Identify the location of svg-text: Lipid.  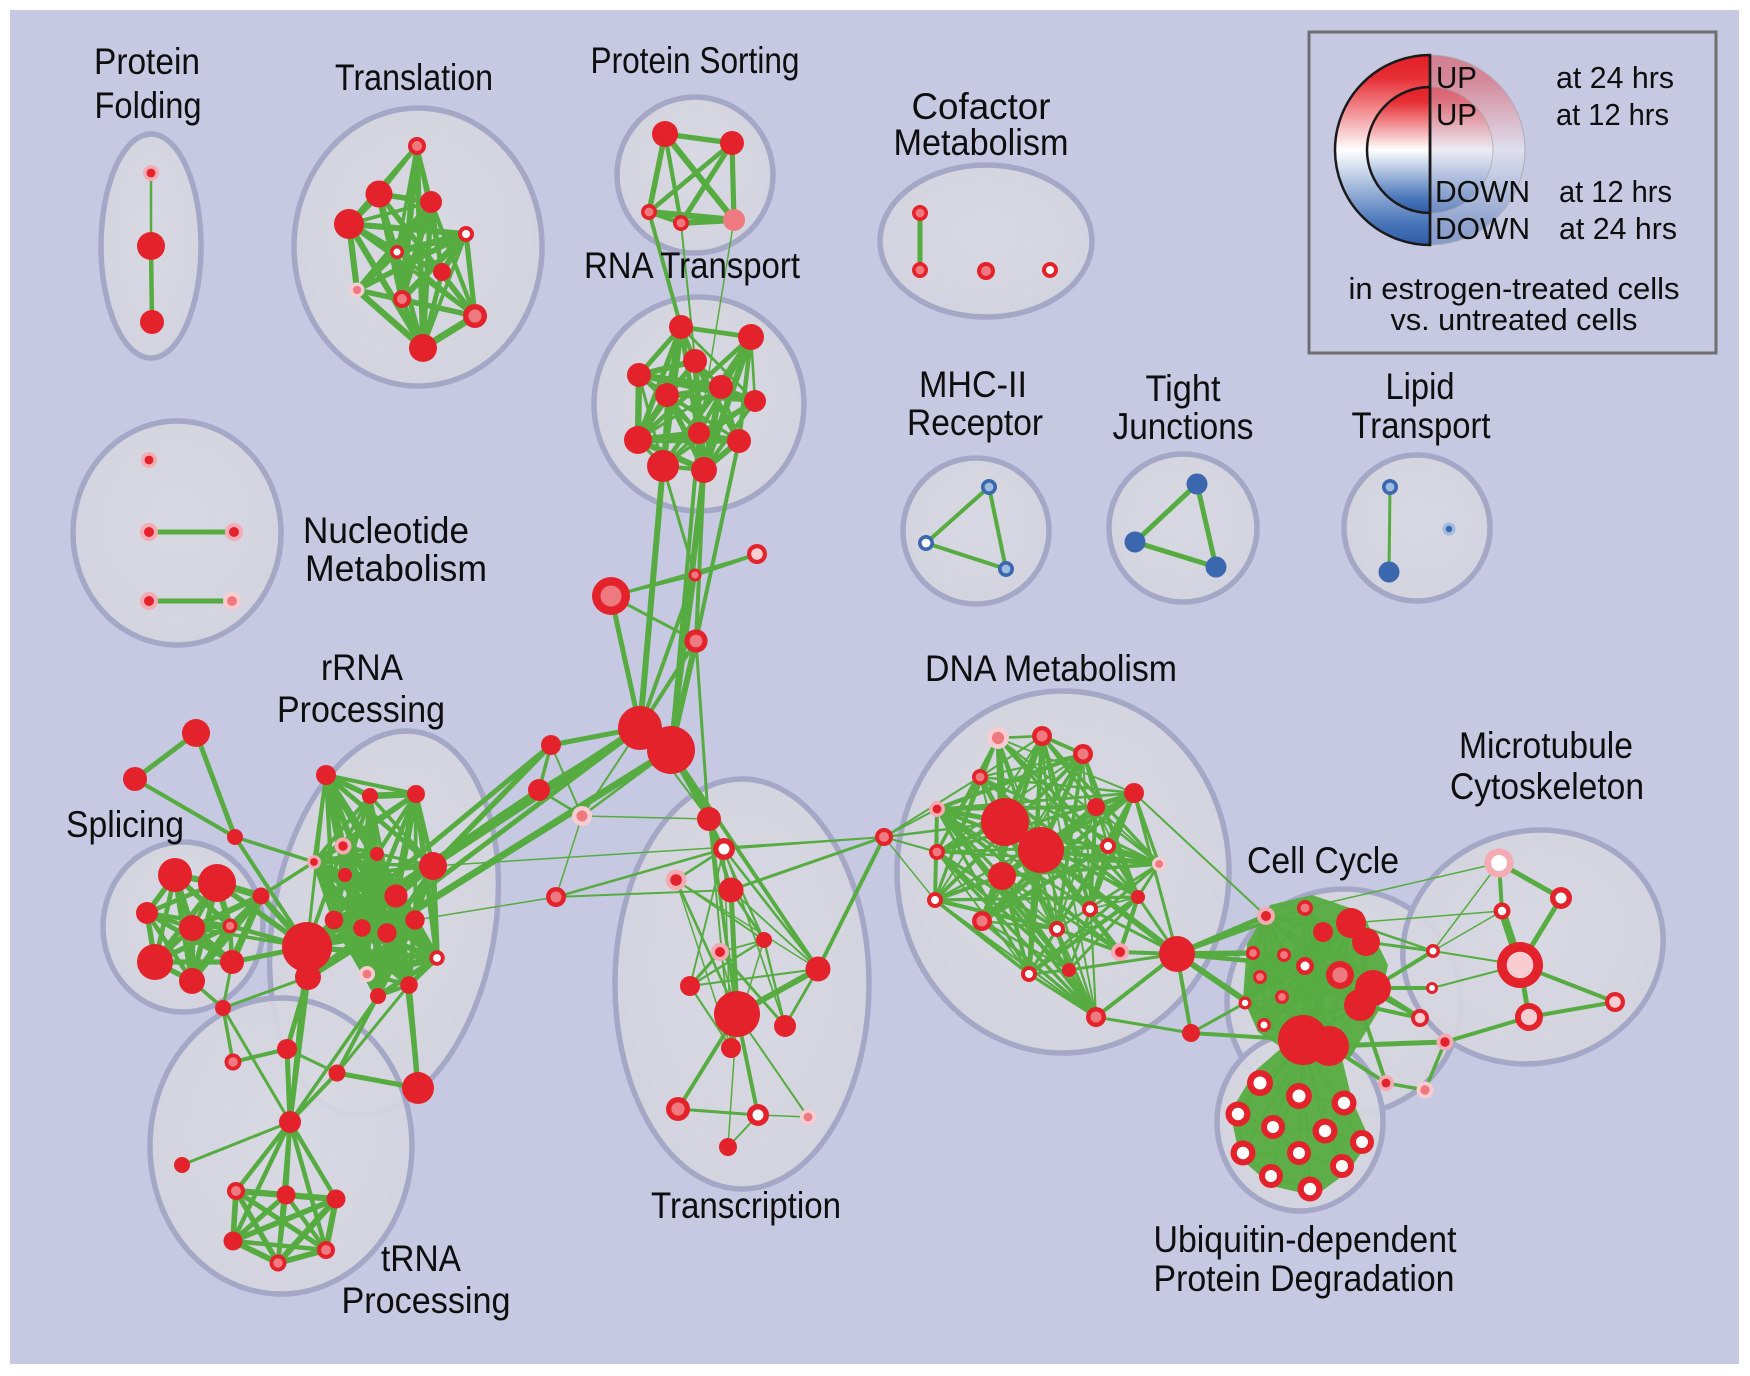
(1420, 386).